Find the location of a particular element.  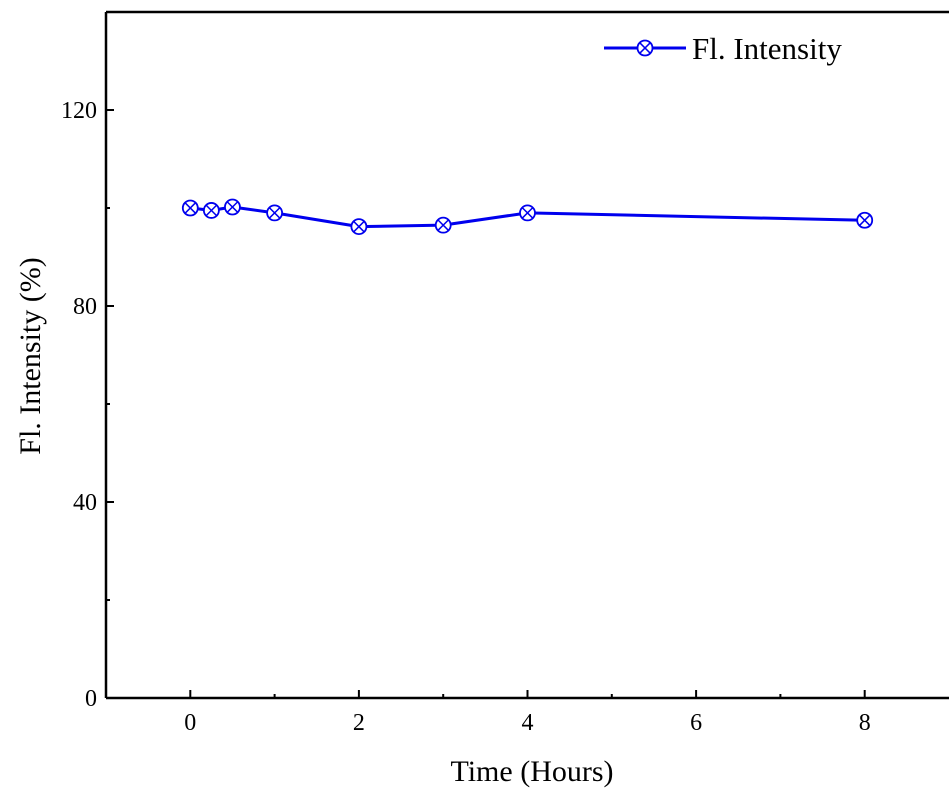

y-axis-title: Fl. Intensity (%) is located at coordinates (30, 355).